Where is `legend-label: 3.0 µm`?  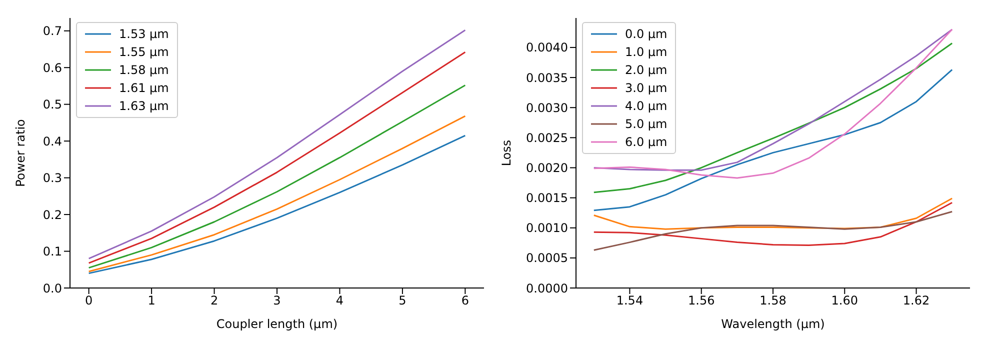
legend-label: 3.0 µm is located at coordinates (646, 88).